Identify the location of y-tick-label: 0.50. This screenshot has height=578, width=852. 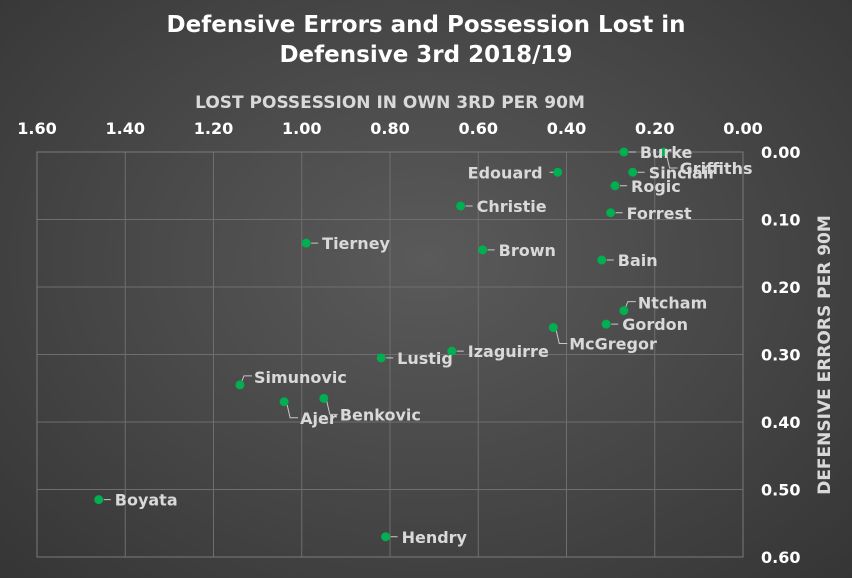
(780, 490).